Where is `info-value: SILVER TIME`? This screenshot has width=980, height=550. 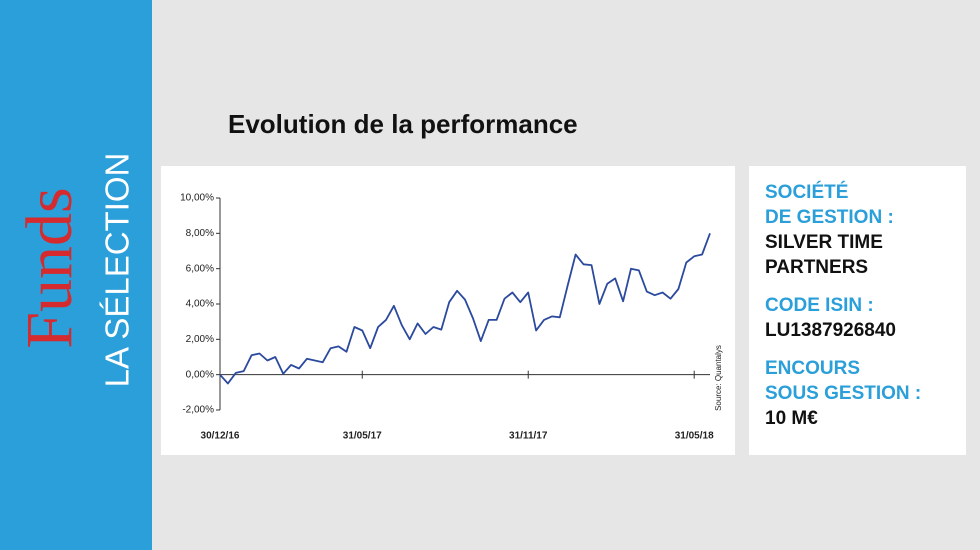 info-value: SILVER TIME is located at coordinates (824, 242).